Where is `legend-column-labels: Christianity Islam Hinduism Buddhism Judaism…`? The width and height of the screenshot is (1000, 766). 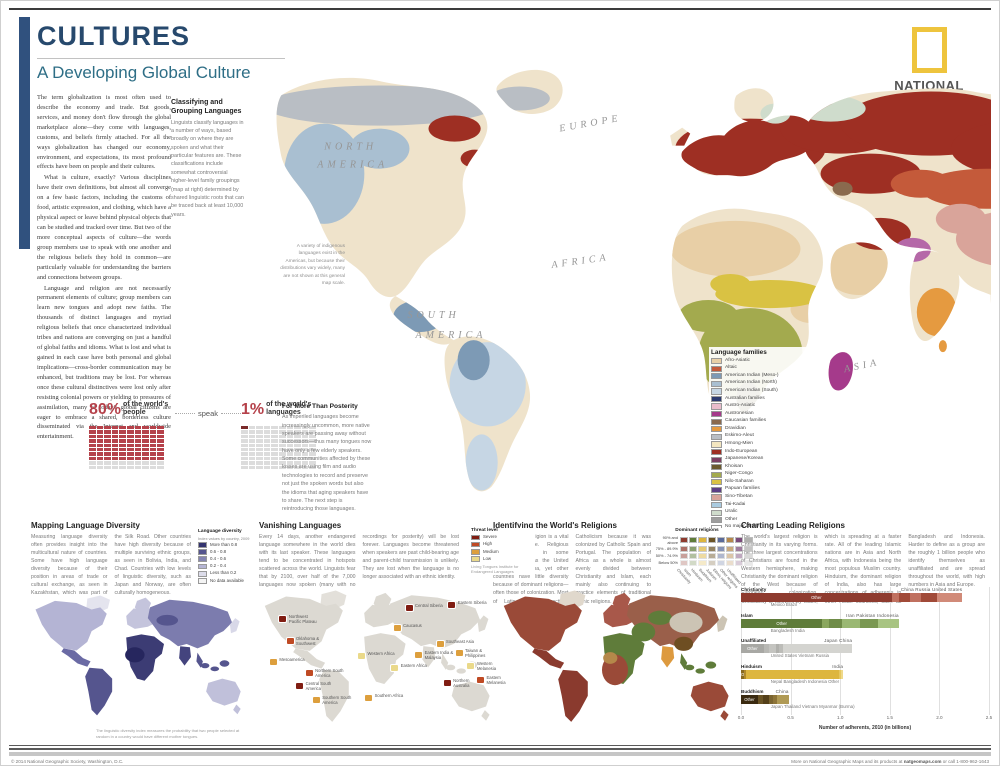 legend-column-labels: Christianity Islam Hinduism Buddhism Judaism… is located at coordinates (709, 578).